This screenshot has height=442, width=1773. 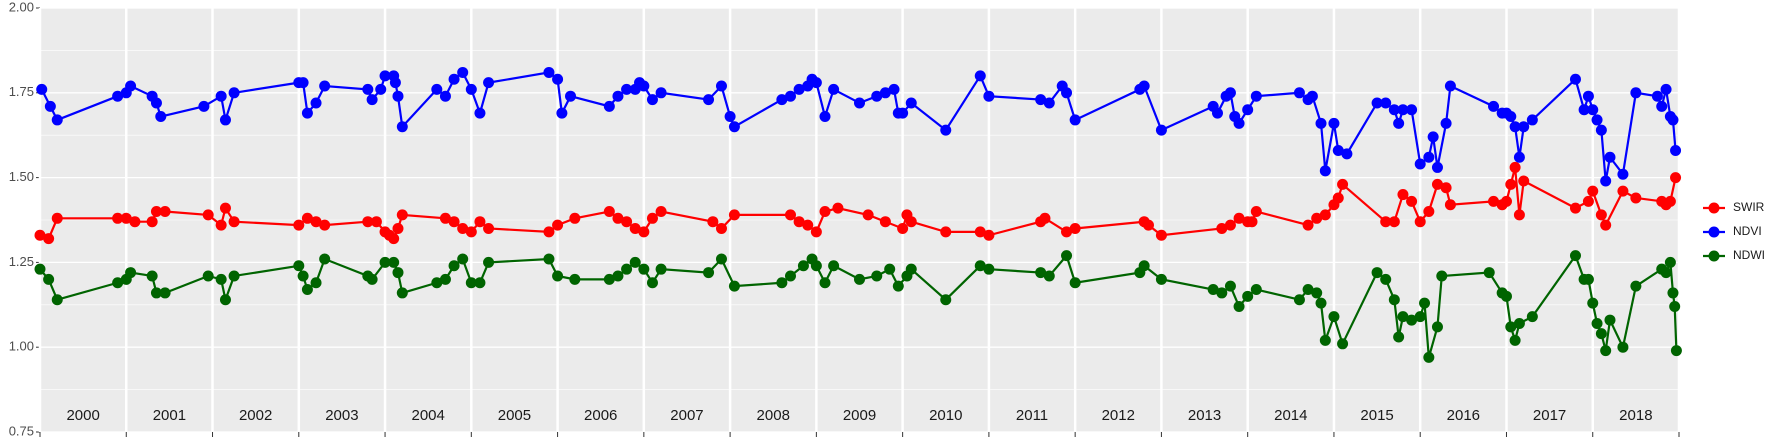 What do you see at coordinates (169, 415) in the screenshot?
I see `year-label: 2001` at bounding box center [169, 415].